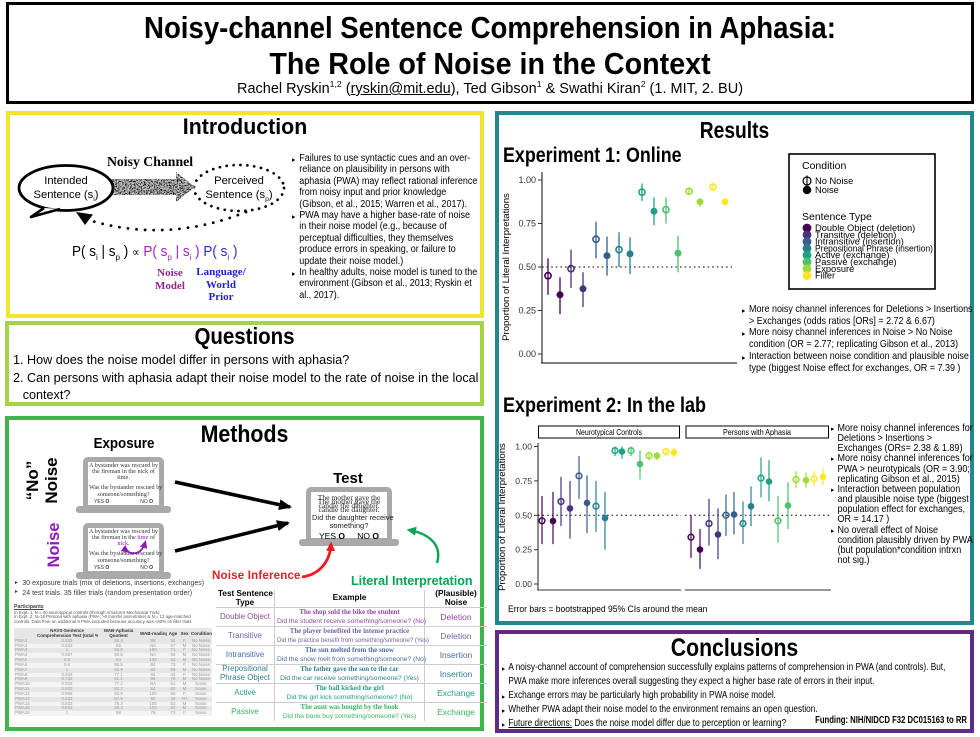 This screenshot has width=980, height=737. Describe the element at coordinates (856, 262) in the screenshot. I see `svg-text: Passive (exchange)` at that location.